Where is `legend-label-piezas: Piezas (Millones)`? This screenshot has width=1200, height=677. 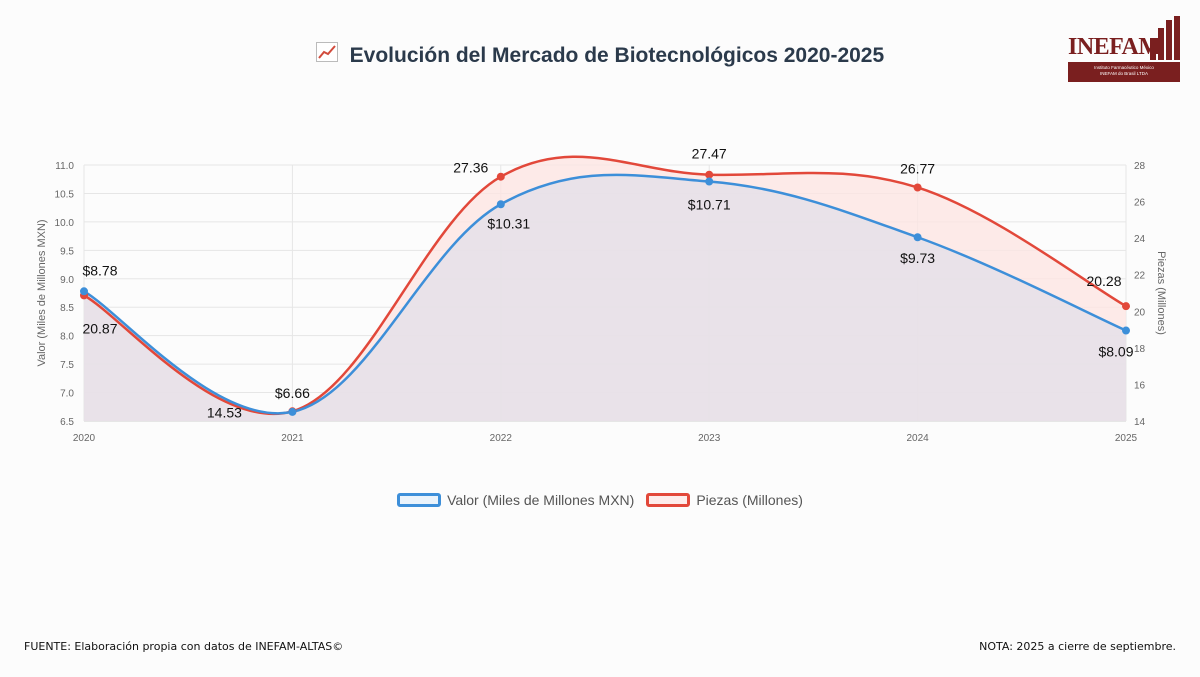 legend-label-piezas: Piezas (Millones) is located at coordinates (749, 500).